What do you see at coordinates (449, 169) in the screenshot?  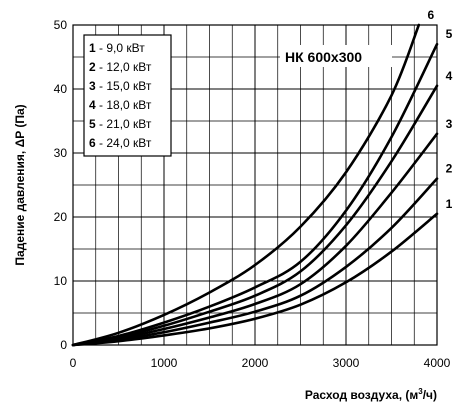 I see `series-label-2: 2` at bounding box center [449, 169].